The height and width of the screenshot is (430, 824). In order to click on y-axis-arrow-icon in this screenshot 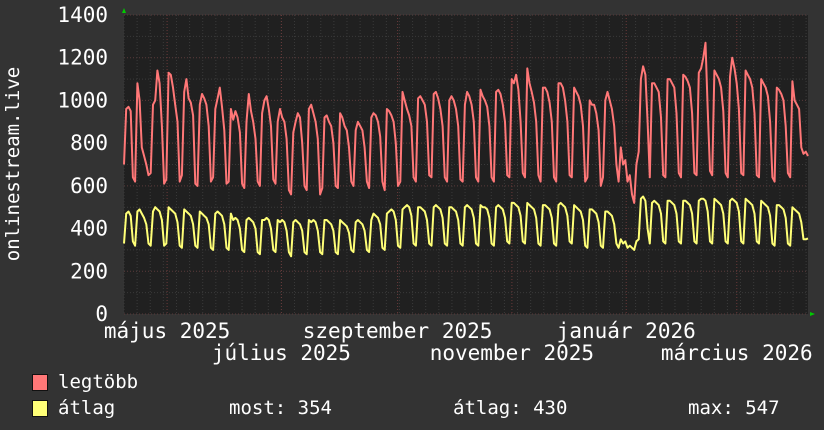, I will do `click(124, 10)`.